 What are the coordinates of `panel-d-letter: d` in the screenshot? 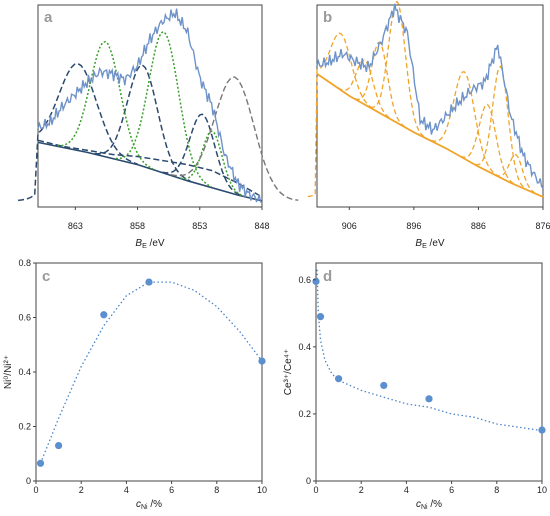 It's located at (327, 276).